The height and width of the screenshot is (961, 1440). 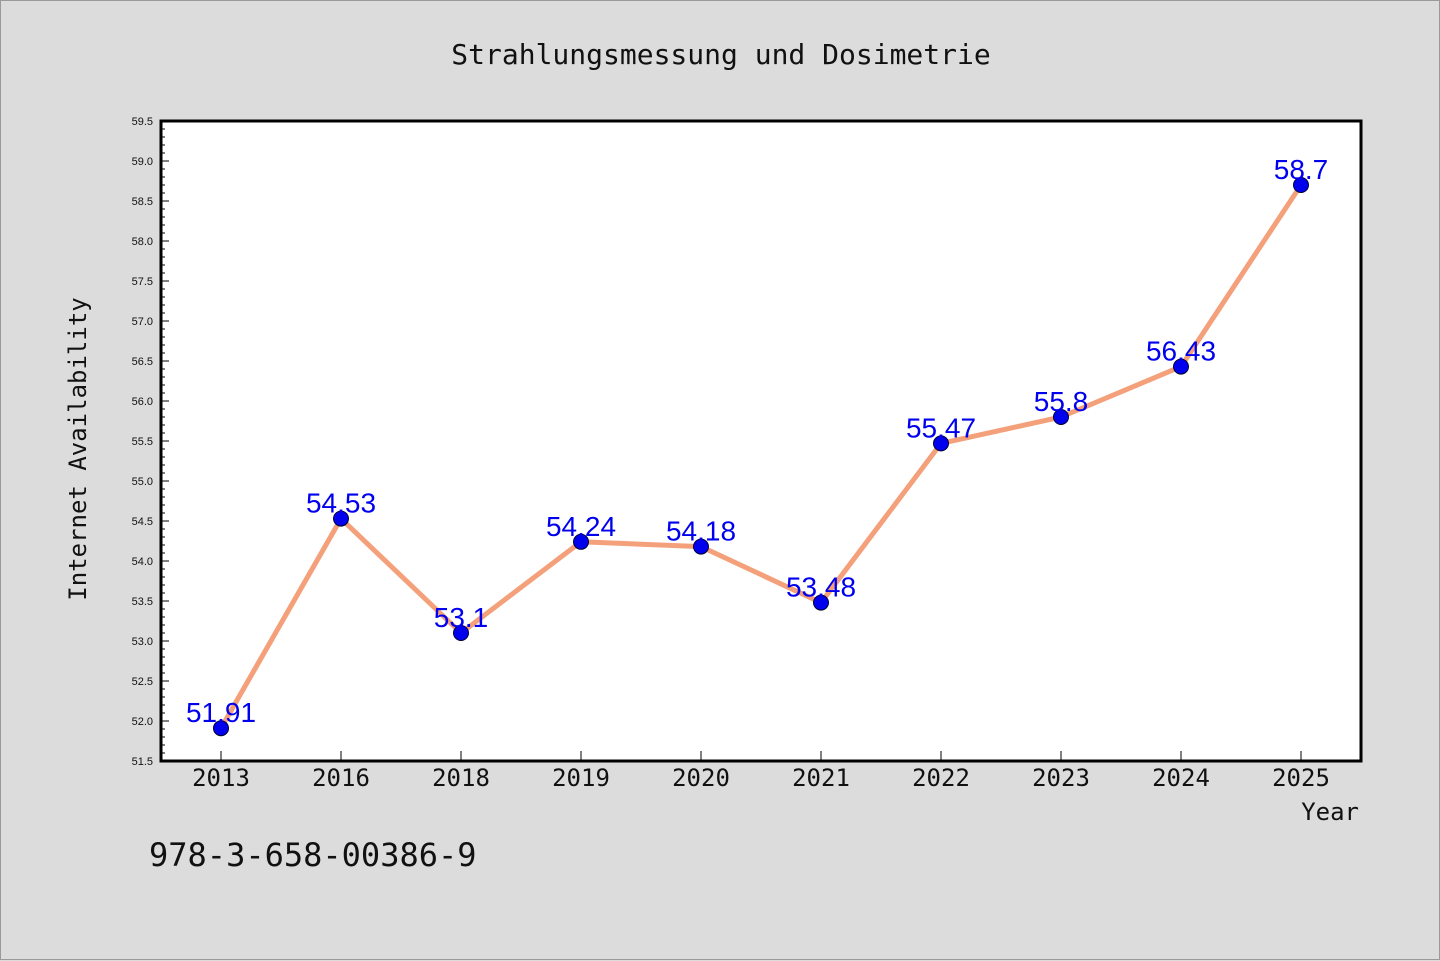 What do you see at coordinates (142, 522) in the screenshot?
I see `y-tick-label: 54.5` at bounding box center [142, 522].